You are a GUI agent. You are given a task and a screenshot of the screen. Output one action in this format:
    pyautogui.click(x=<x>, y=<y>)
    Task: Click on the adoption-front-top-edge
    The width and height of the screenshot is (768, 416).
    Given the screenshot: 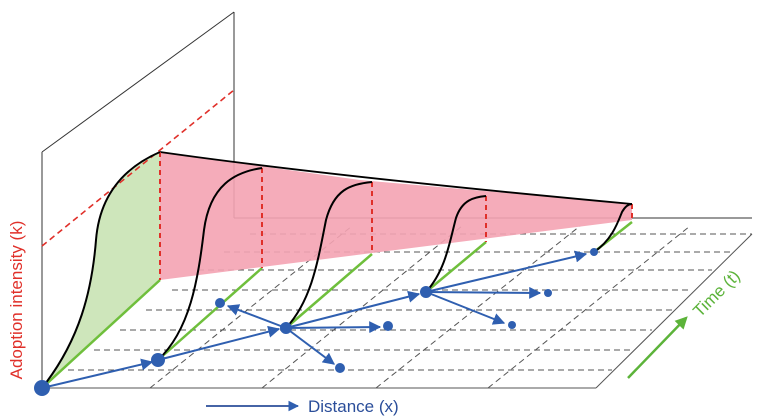 What is the action you would take?
    pyautogui.click(x=396, y=178)
    